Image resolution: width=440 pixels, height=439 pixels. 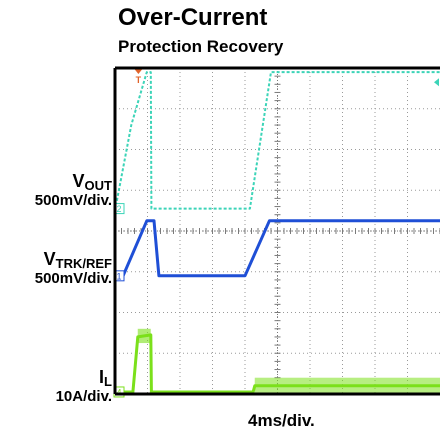 I want to click on vtrk-label-name: V, so click(x=49, y=259).